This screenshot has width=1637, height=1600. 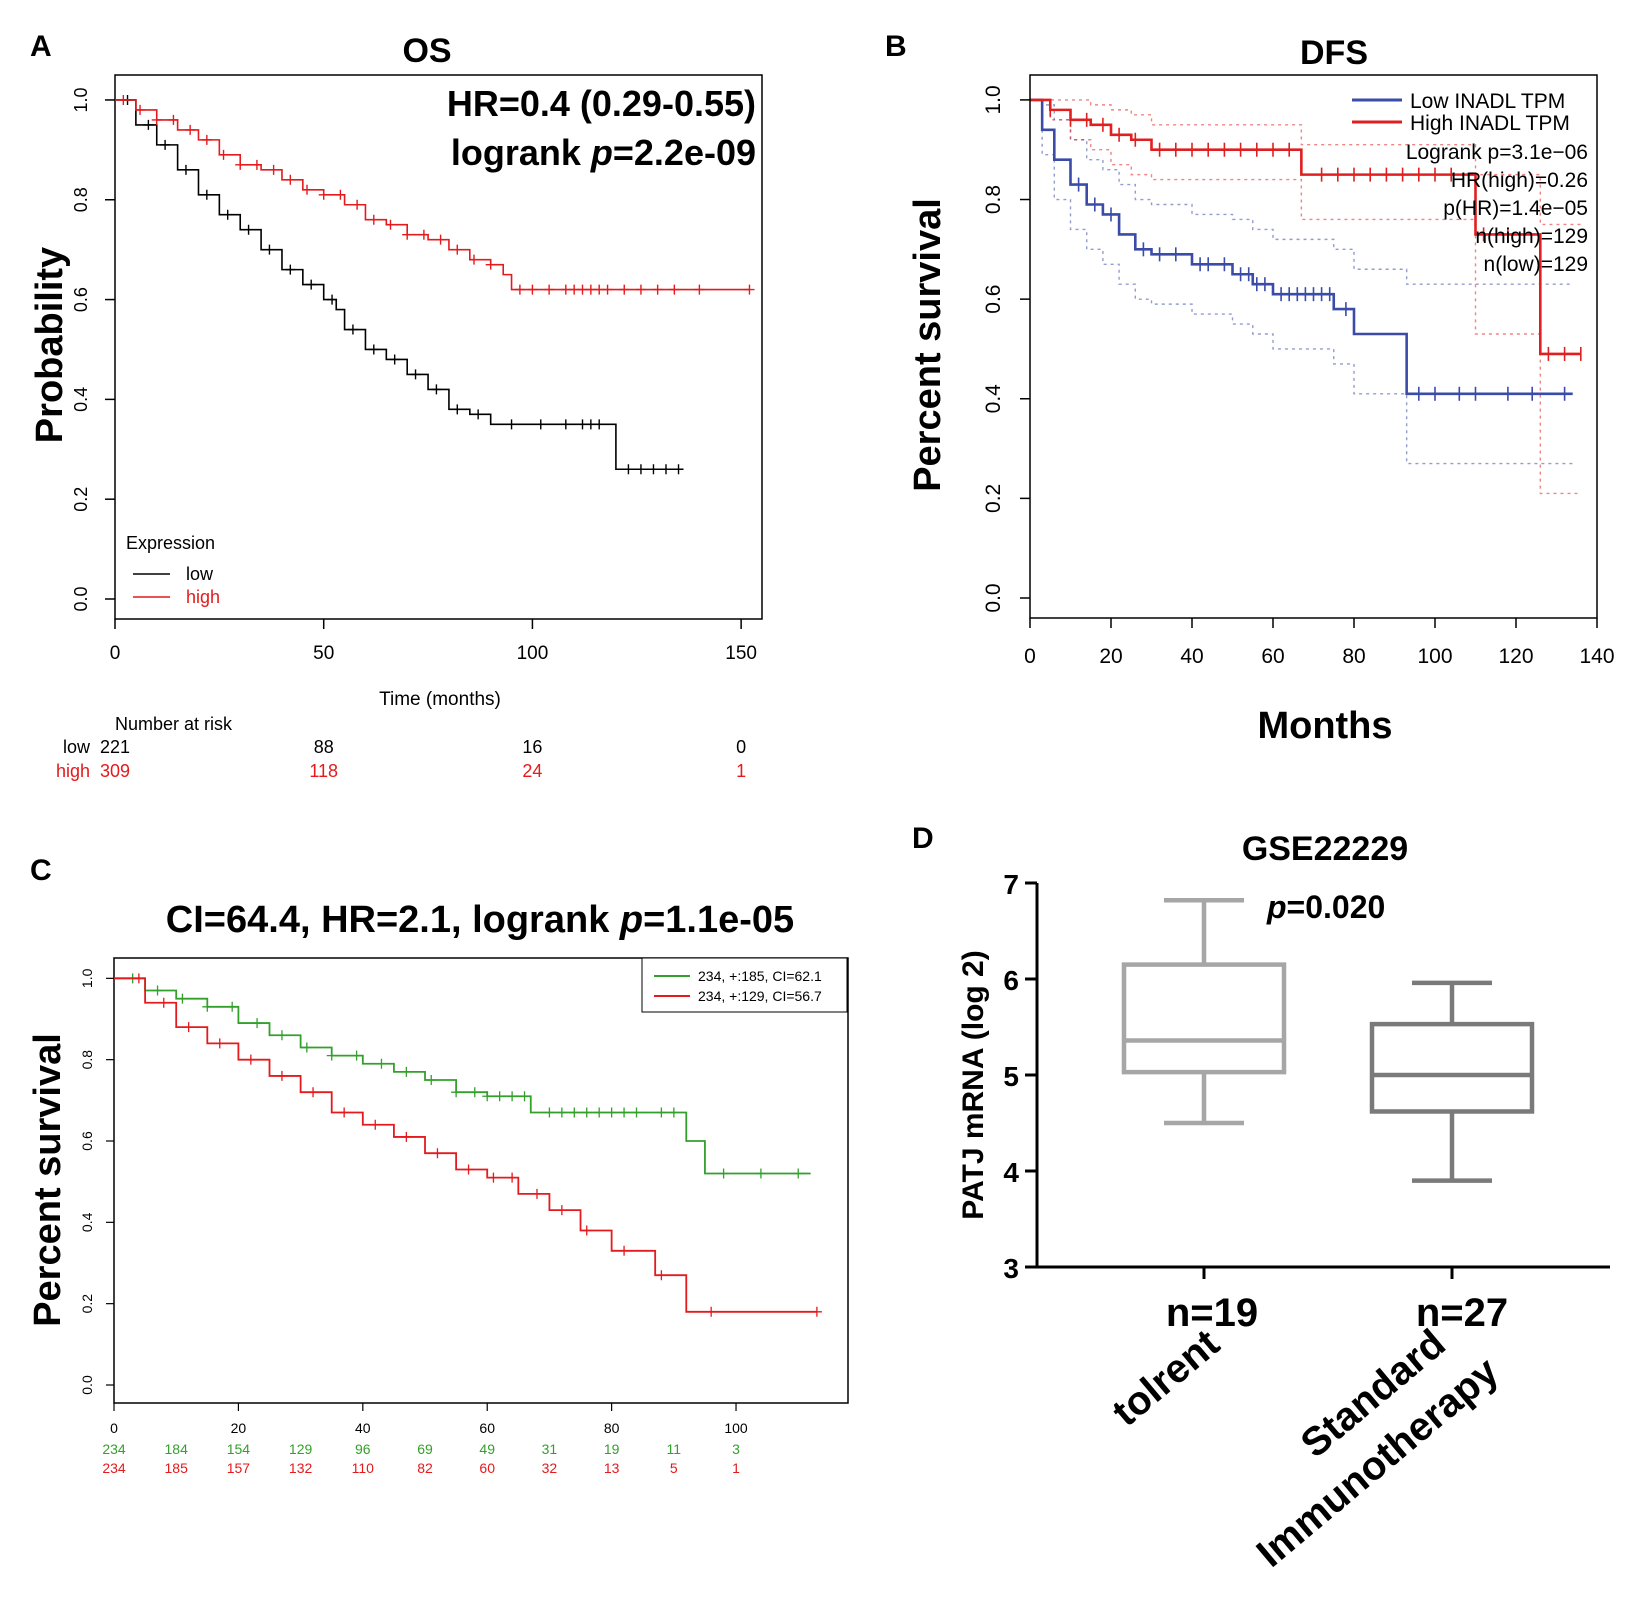 I want to click on panel-letter-b: B, so click(x=896, y=46).